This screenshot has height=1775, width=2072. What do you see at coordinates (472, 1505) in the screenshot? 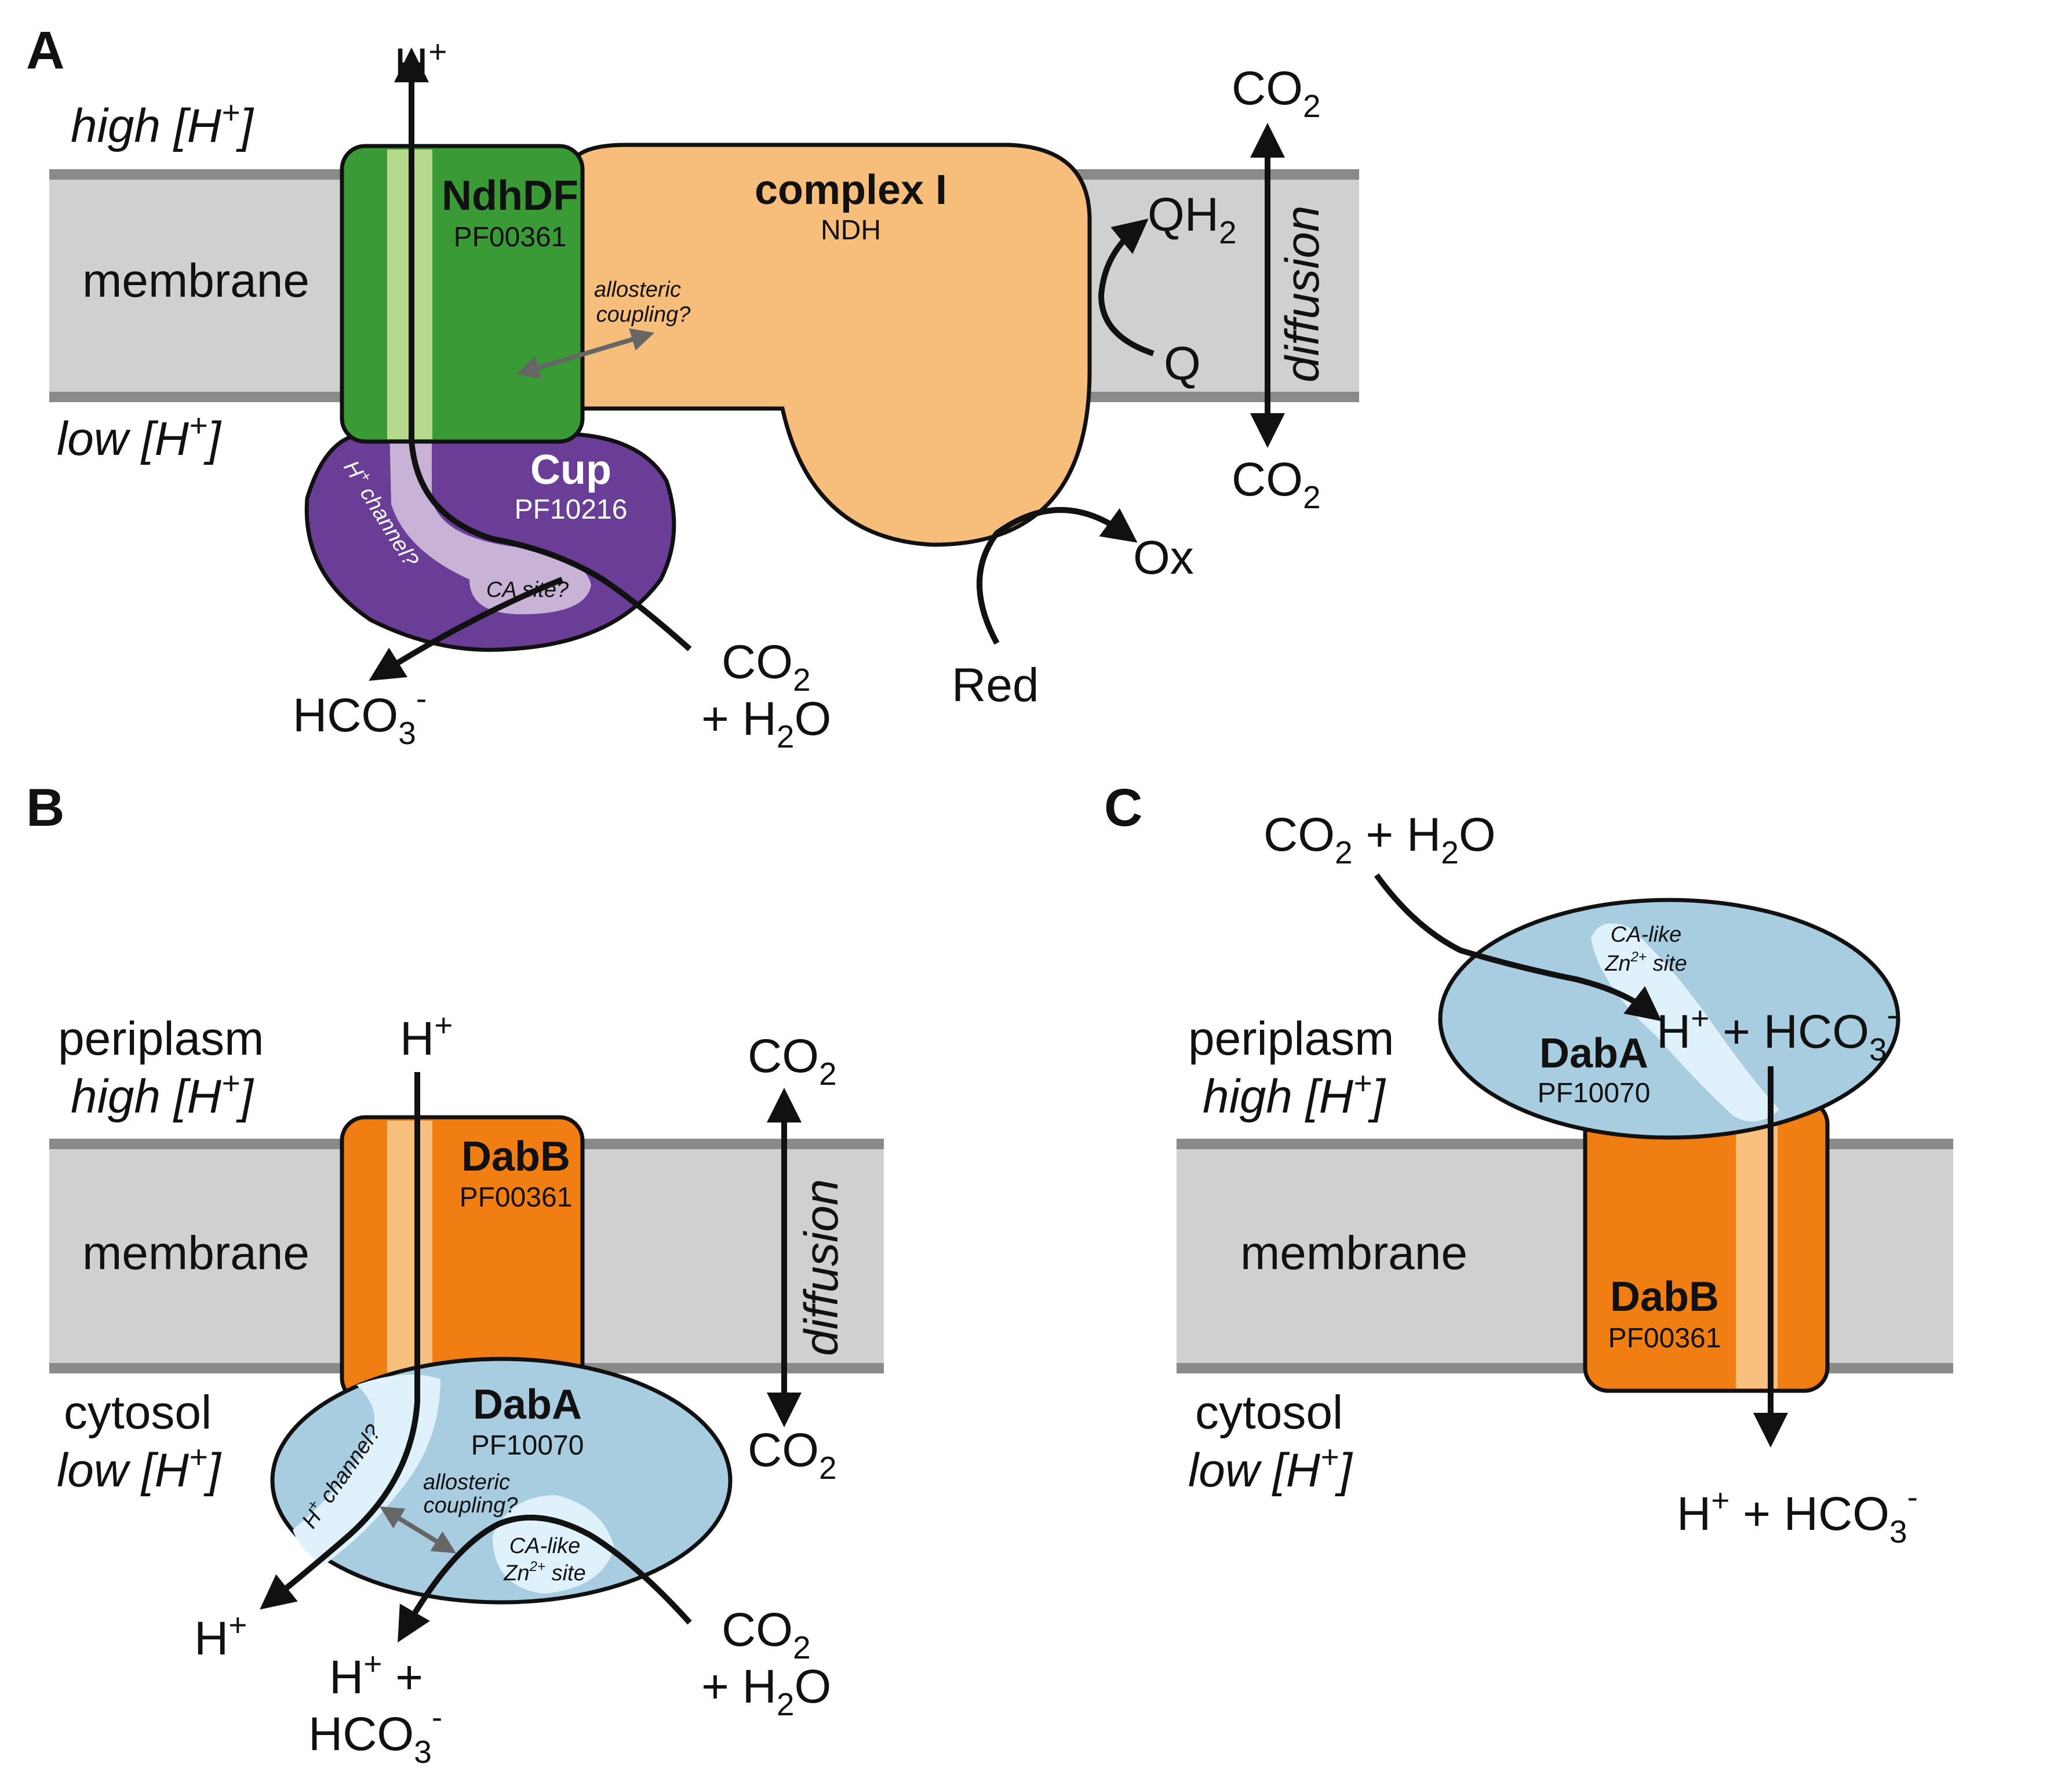
I see `allosteric-label-b2: coupling?` at bounding box center [472, 1505].